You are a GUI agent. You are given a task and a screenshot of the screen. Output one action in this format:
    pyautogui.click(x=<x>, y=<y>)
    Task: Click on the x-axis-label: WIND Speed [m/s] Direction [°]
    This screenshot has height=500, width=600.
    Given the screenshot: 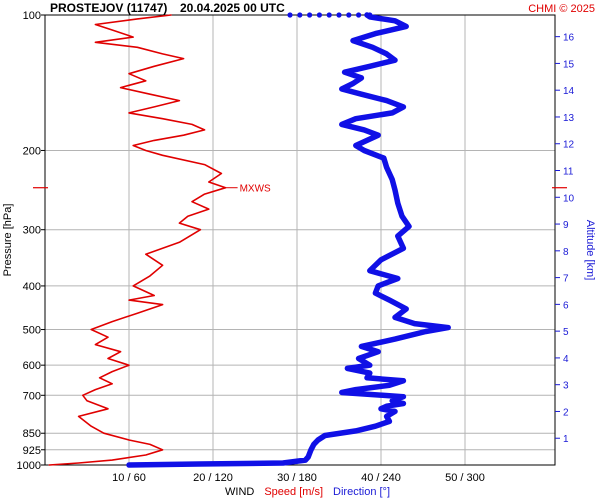 What is the action you would take?
    pyautogui.click(x=307, y=492)
    